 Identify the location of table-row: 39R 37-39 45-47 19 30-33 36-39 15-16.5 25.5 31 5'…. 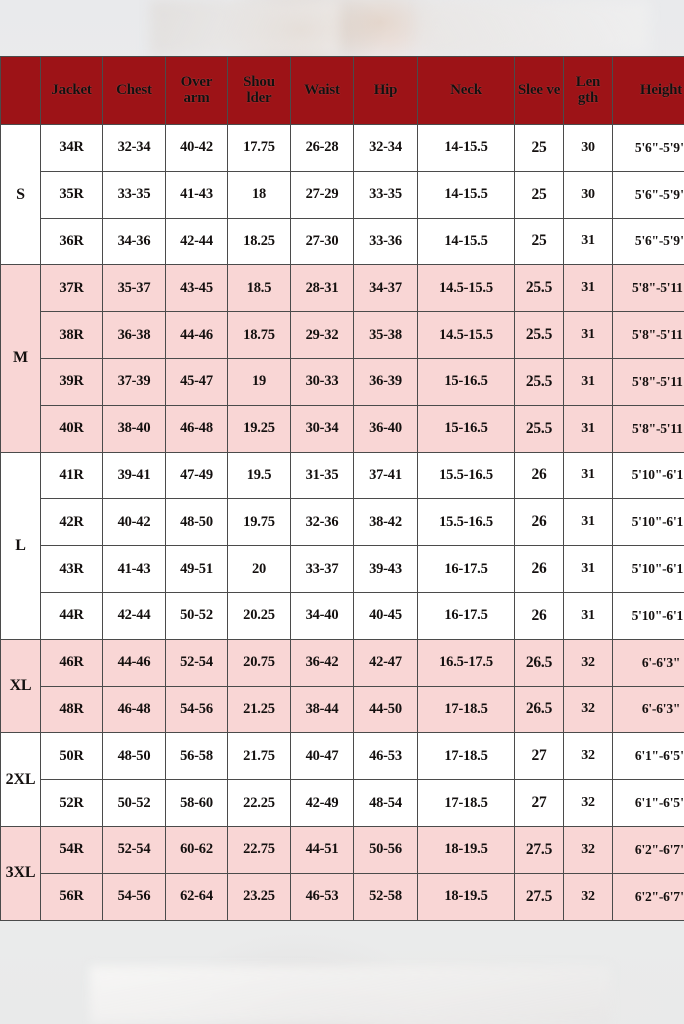
(342, 381).